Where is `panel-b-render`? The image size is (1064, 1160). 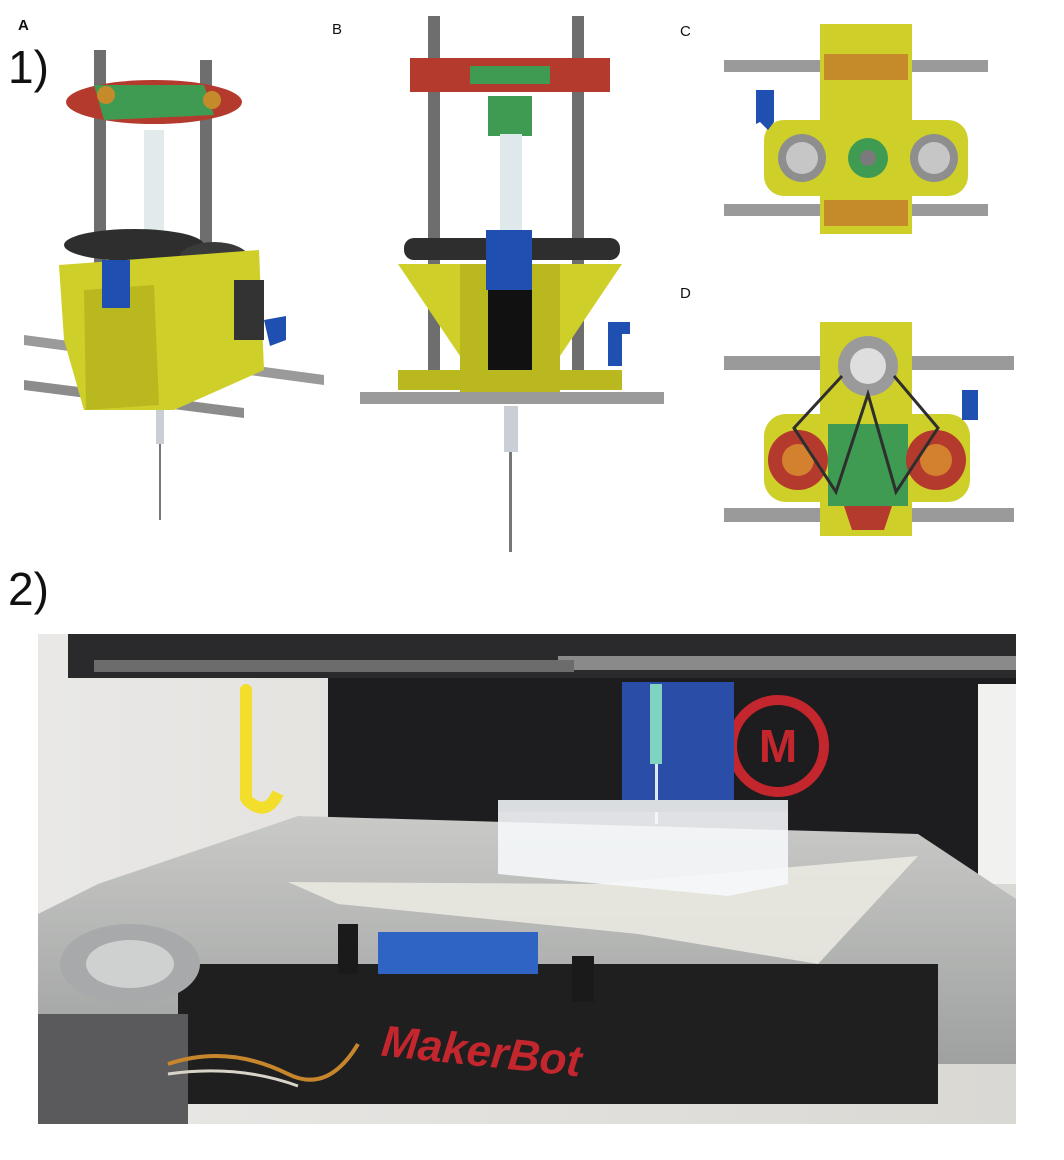 panel-b-render is located at coordinates (512, 284).